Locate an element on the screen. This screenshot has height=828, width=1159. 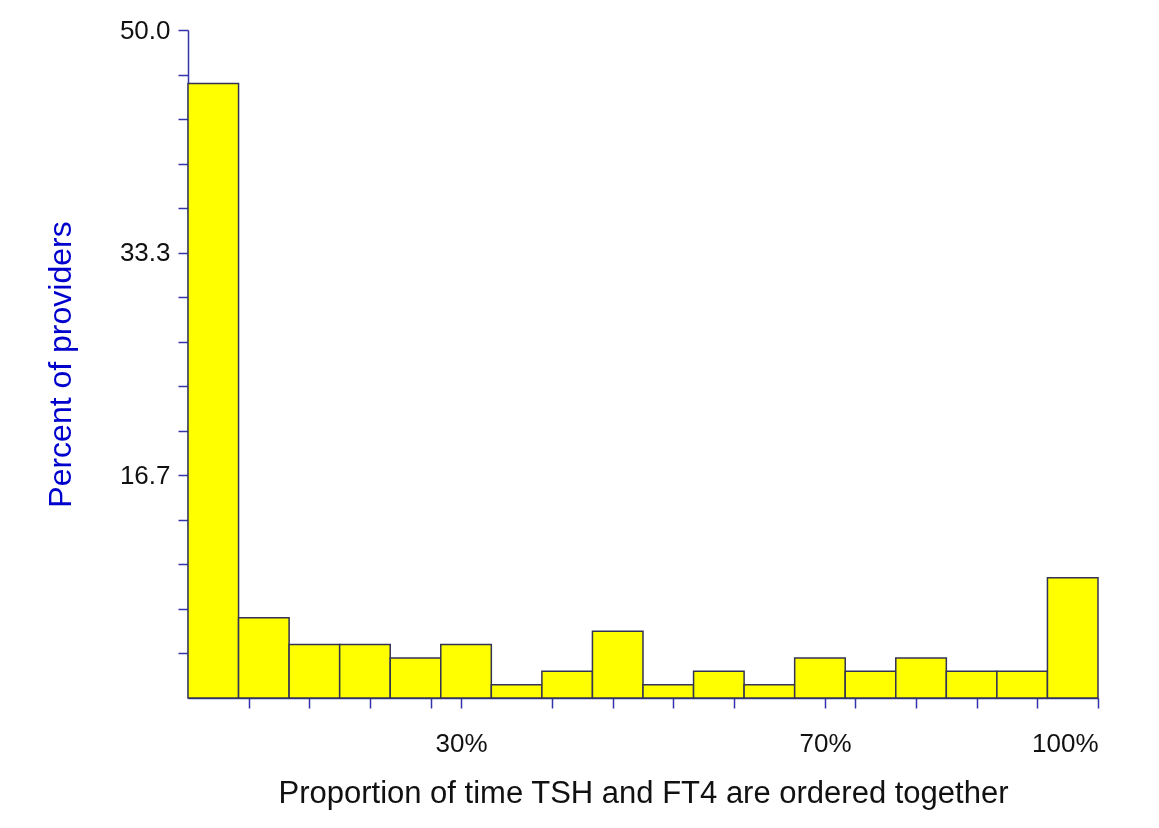
y-axis-title: Percent of providers is located at coordinates (59, 364).